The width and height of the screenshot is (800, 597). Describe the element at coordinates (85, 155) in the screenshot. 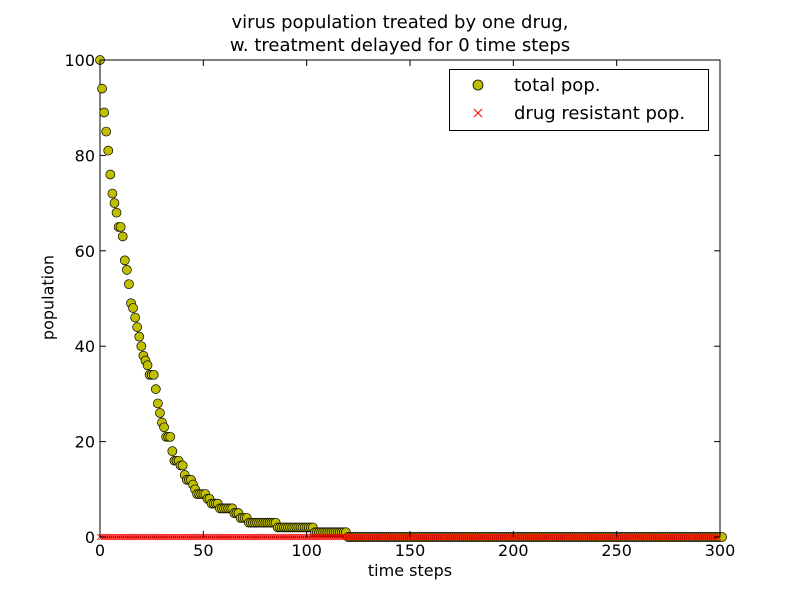

I see `y-tick-label: 80` at that location.